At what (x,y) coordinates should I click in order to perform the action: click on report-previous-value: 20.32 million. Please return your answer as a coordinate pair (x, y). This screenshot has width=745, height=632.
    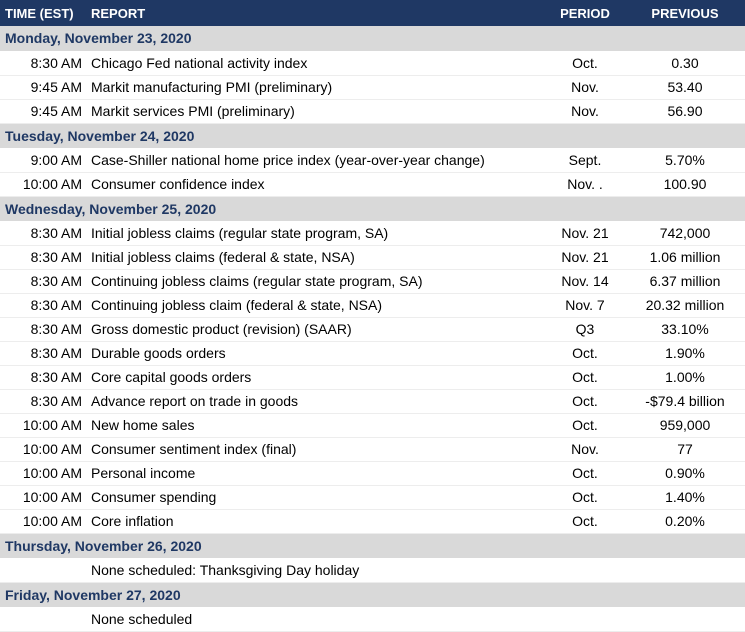
    Looking at the image, I should click on (685, 305).